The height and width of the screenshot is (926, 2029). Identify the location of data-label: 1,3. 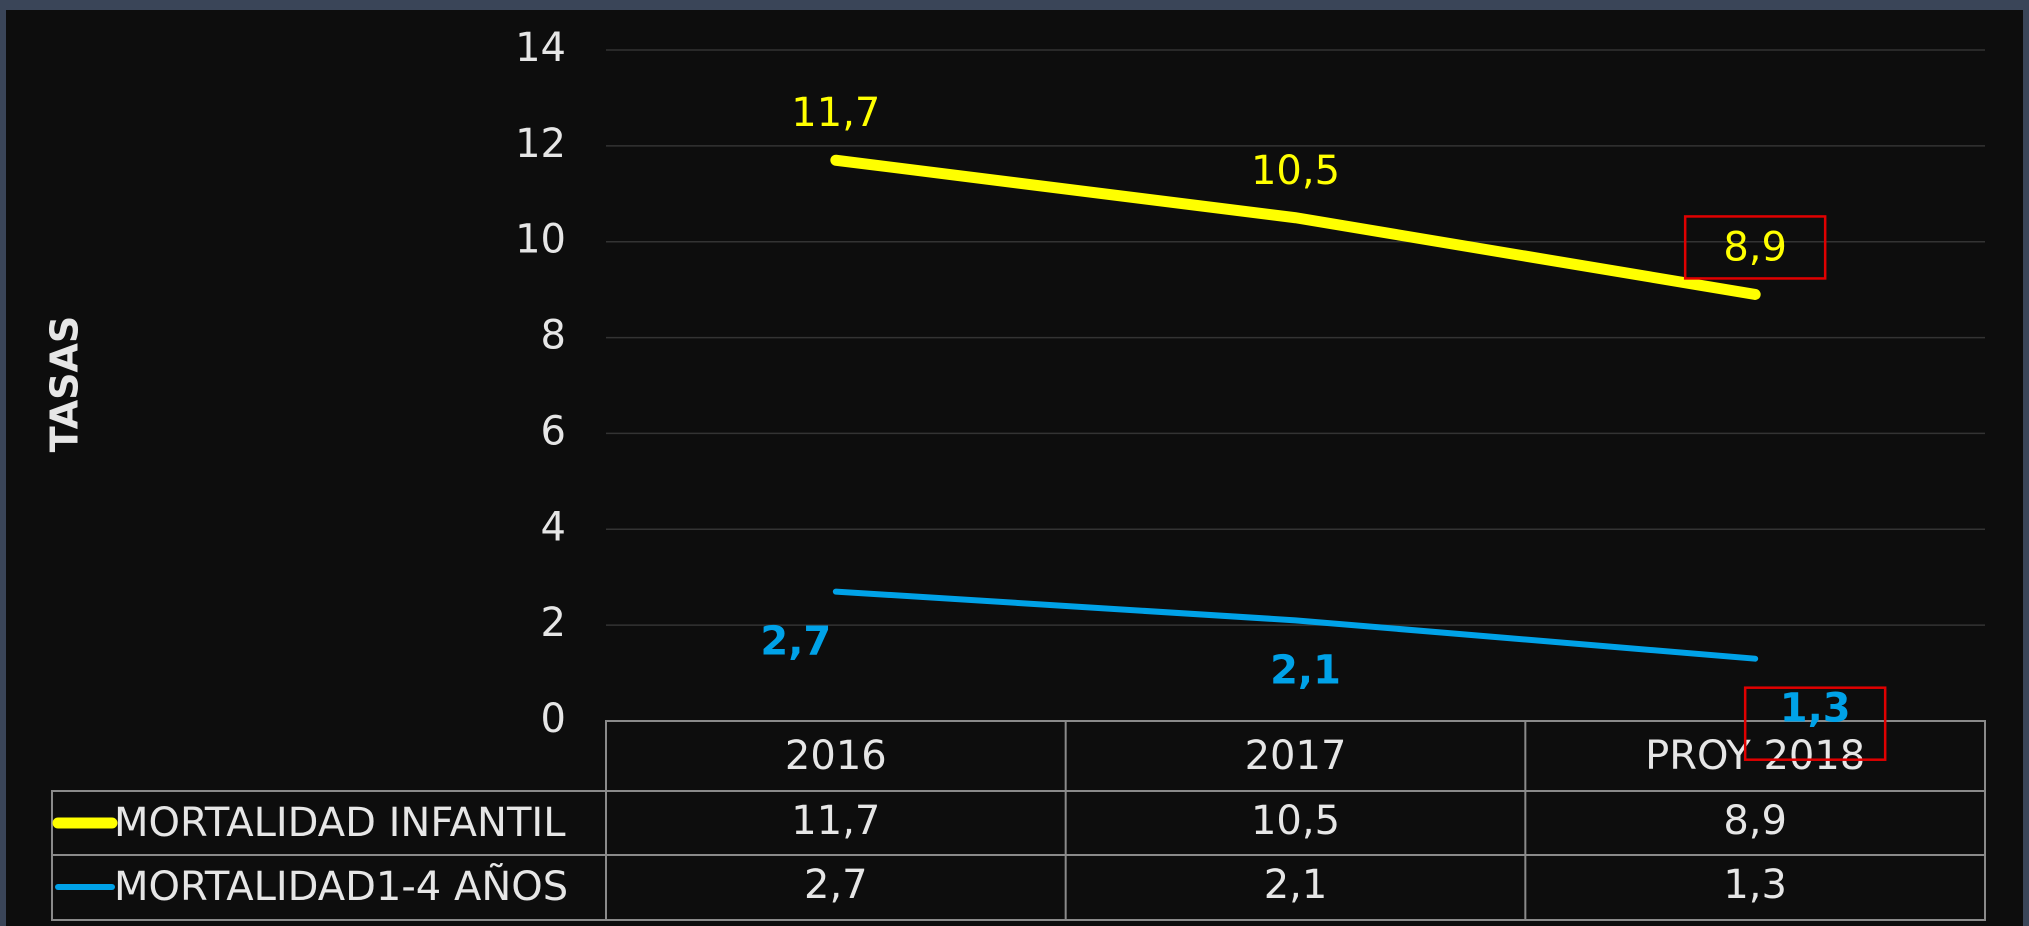
(1815, 709).